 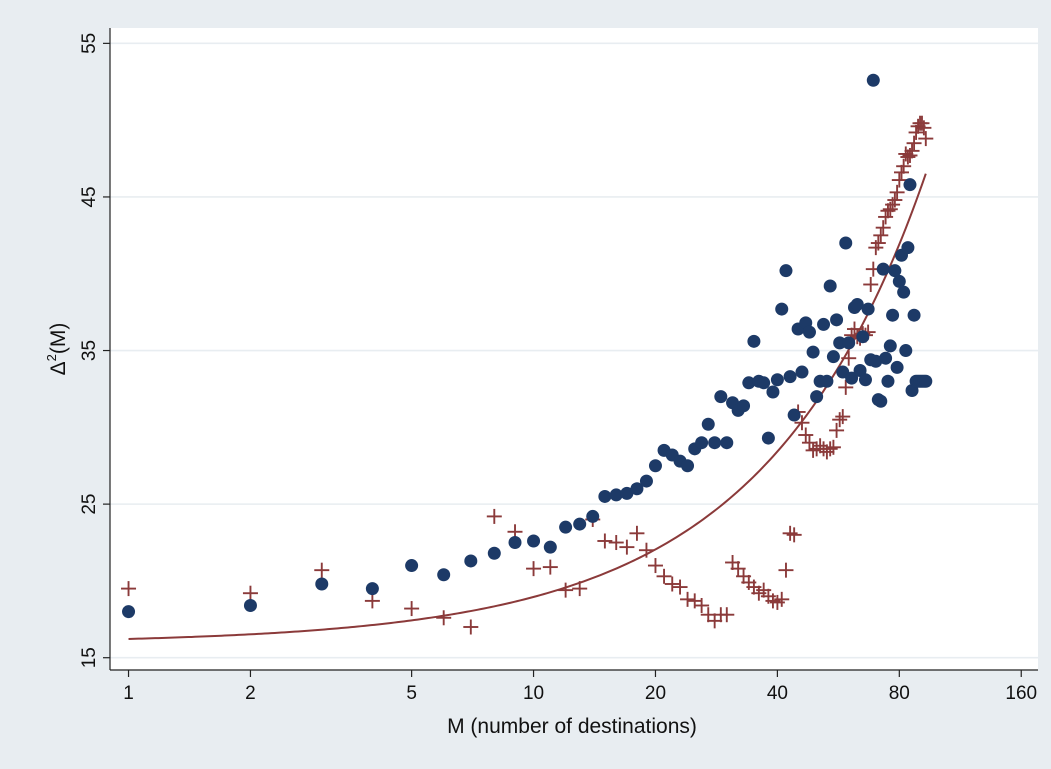 I want to click on x-tick-label: 20, so click(x=655, y=693).